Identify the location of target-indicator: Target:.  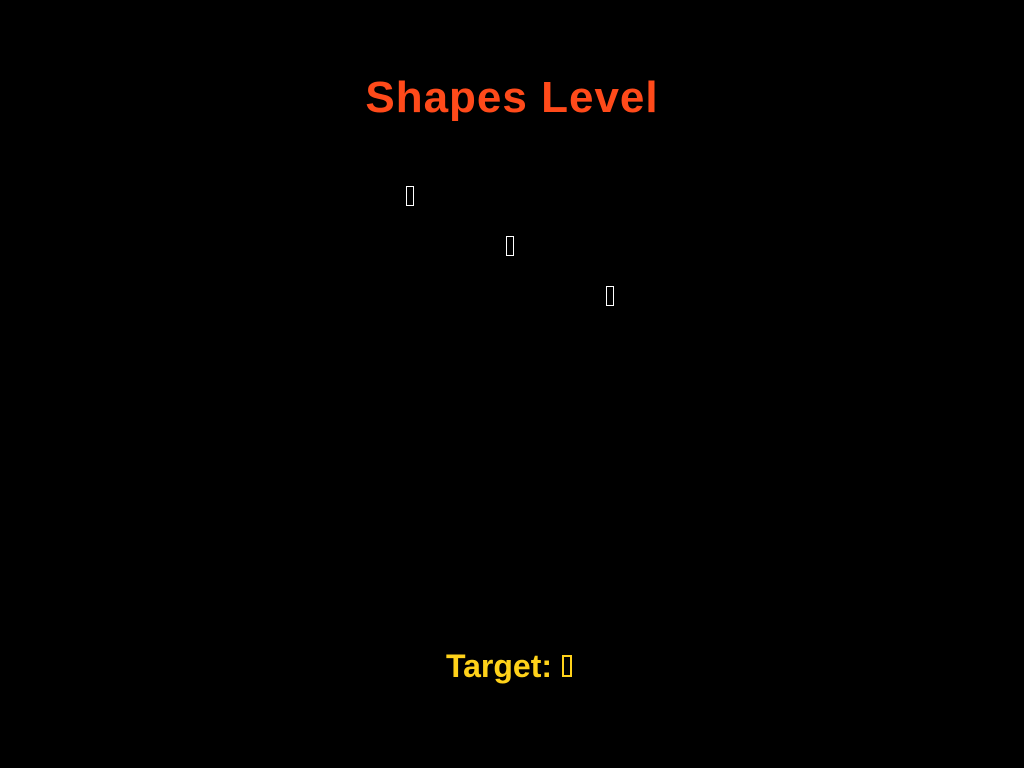
(512, 666).